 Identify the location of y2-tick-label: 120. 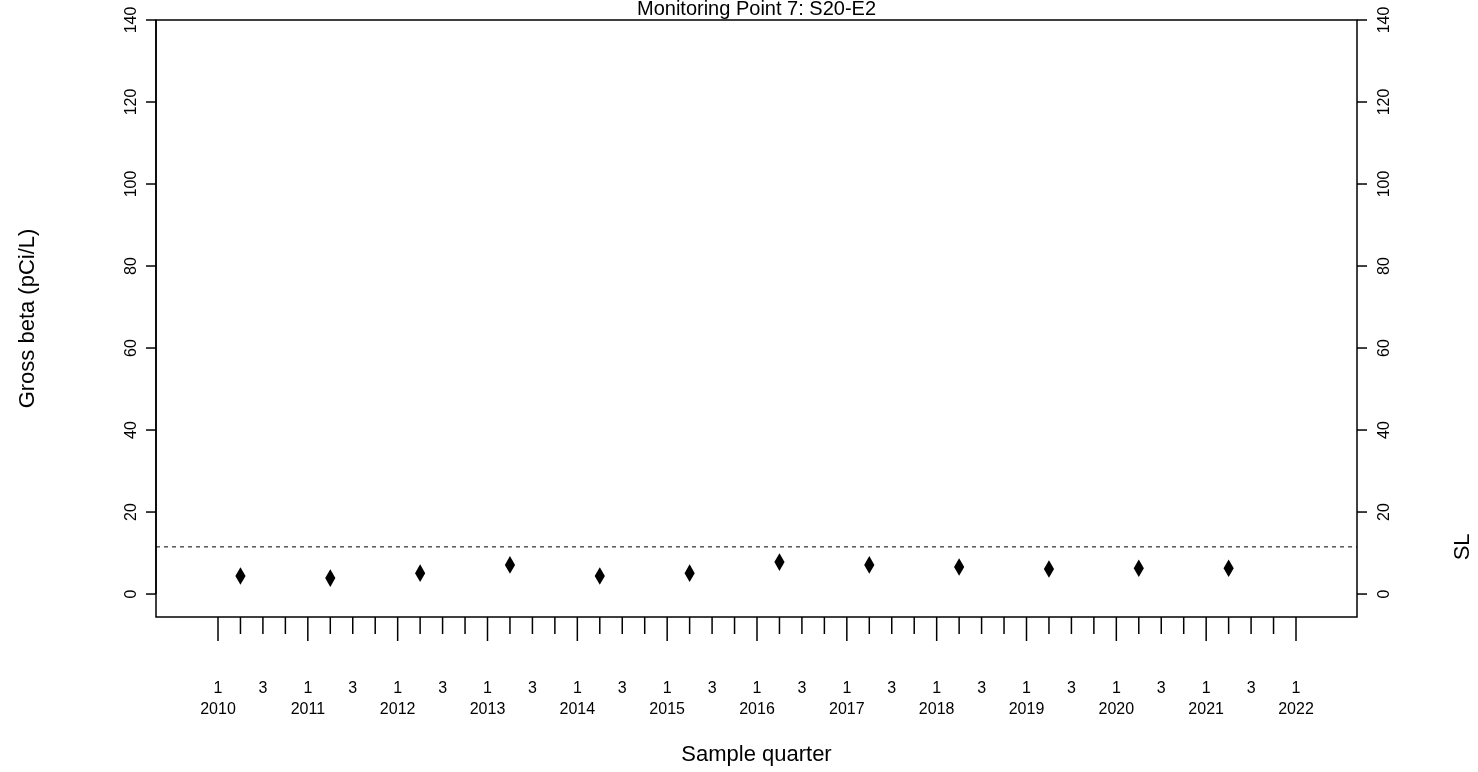
(1383, 102).